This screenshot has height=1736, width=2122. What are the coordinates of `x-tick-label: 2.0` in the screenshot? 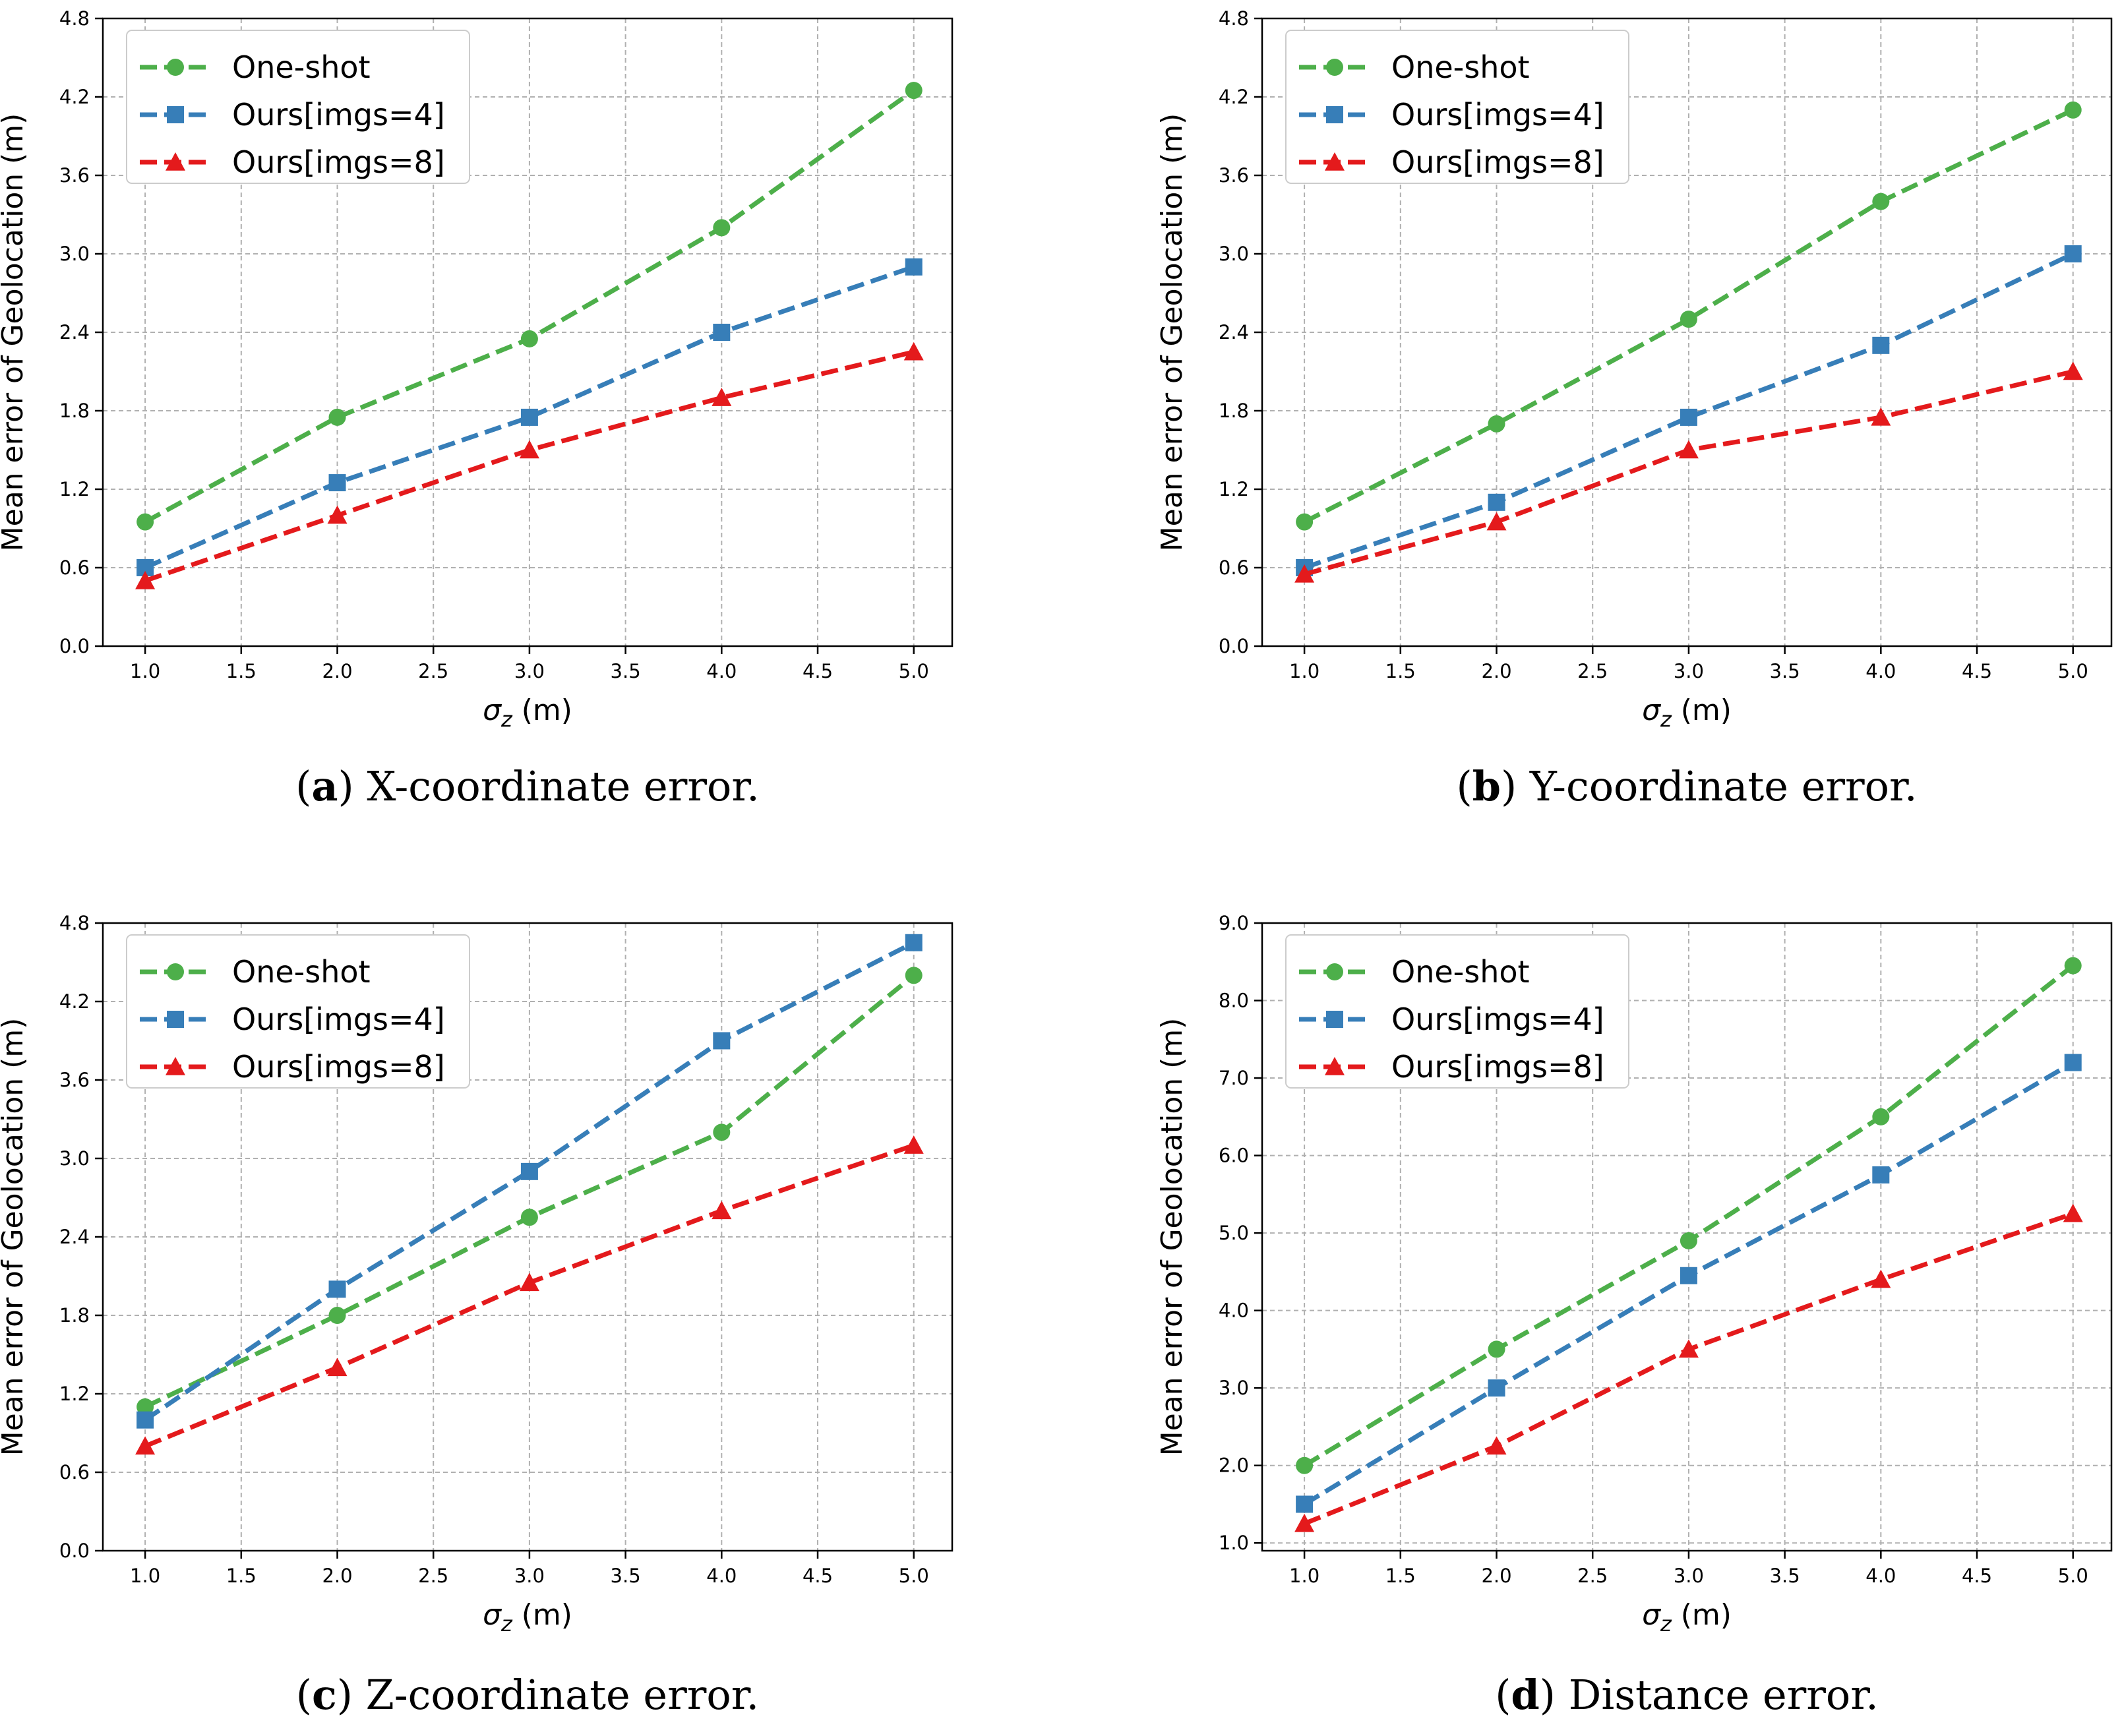 It's located at (1496, 1576).